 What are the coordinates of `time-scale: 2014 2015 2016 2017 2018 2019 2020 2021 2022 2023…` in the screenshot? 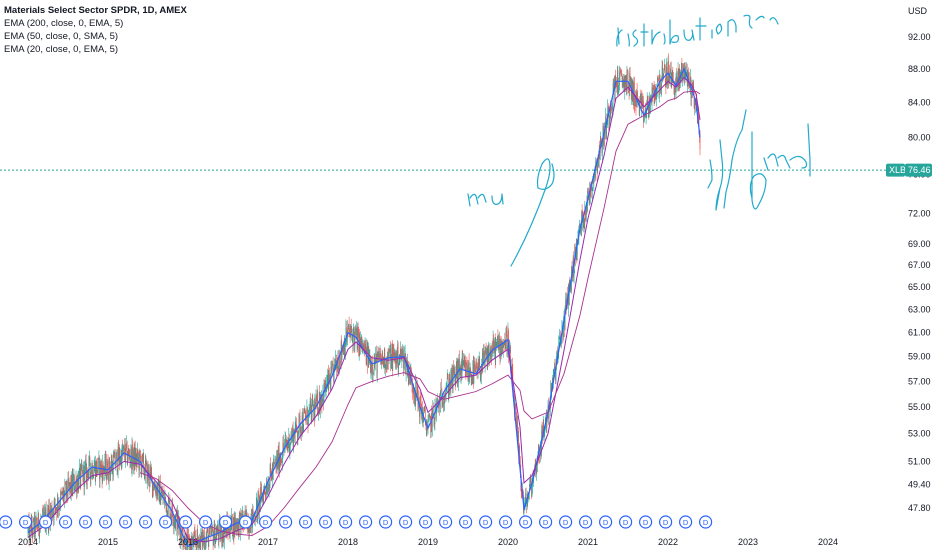 It's located at (428, 542).